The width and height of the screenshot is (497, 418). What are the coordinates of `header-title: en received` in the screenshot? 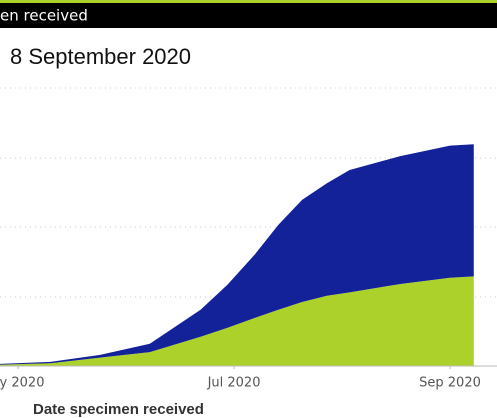 It's located at (44, 16).